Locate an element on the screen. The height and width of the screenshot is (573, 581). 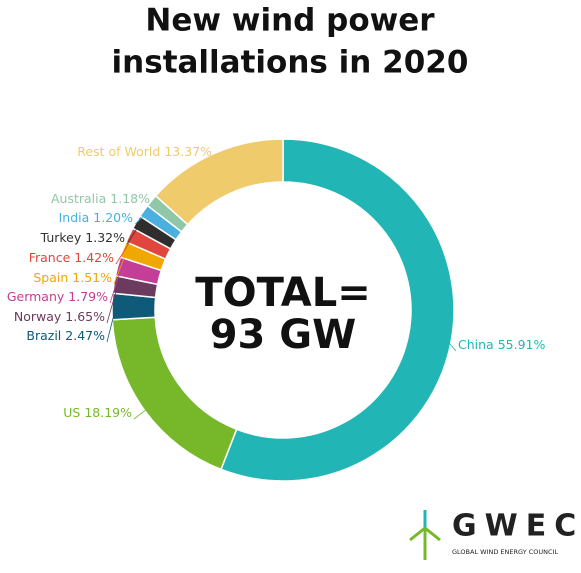
center-label: 93 GW is located at coordinates (283, 335).